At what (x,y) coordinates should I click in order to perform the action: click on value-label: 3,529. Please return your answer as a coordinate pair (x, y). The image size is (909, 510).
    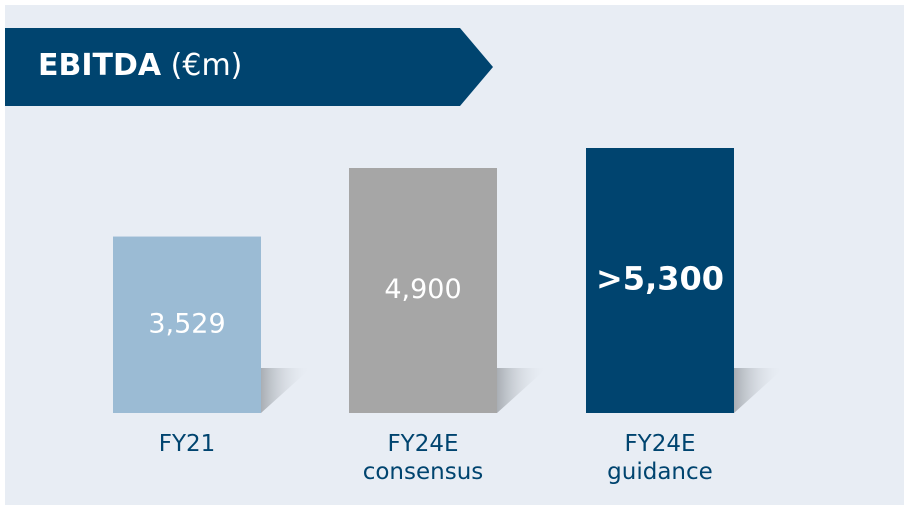
    Looking at the image, I should click on (186, 323).